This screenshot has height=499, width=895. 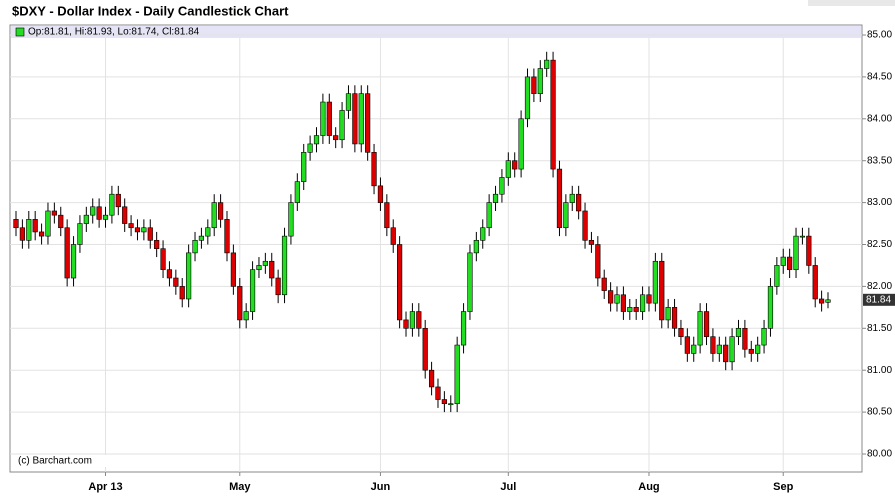 What do you see at coordinates (783, 487) in the screenshot?
I see `x-tick-label: Sep` at bounding box center [783, 487].